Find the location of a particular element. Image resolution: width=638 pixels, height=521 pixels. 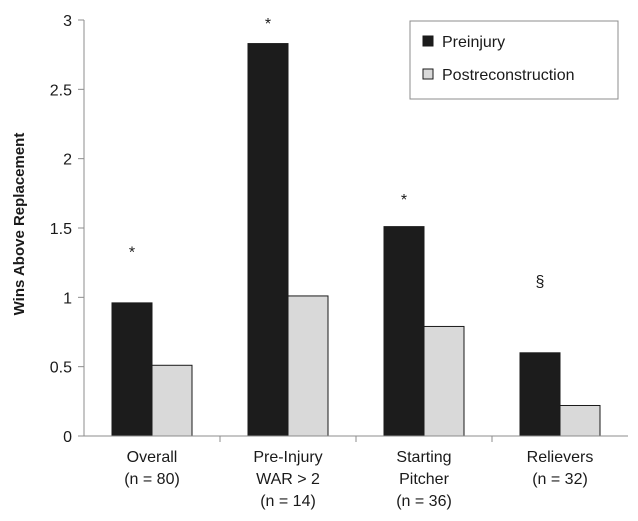

x-category-label: Starting is located at coordinates (423, 457).